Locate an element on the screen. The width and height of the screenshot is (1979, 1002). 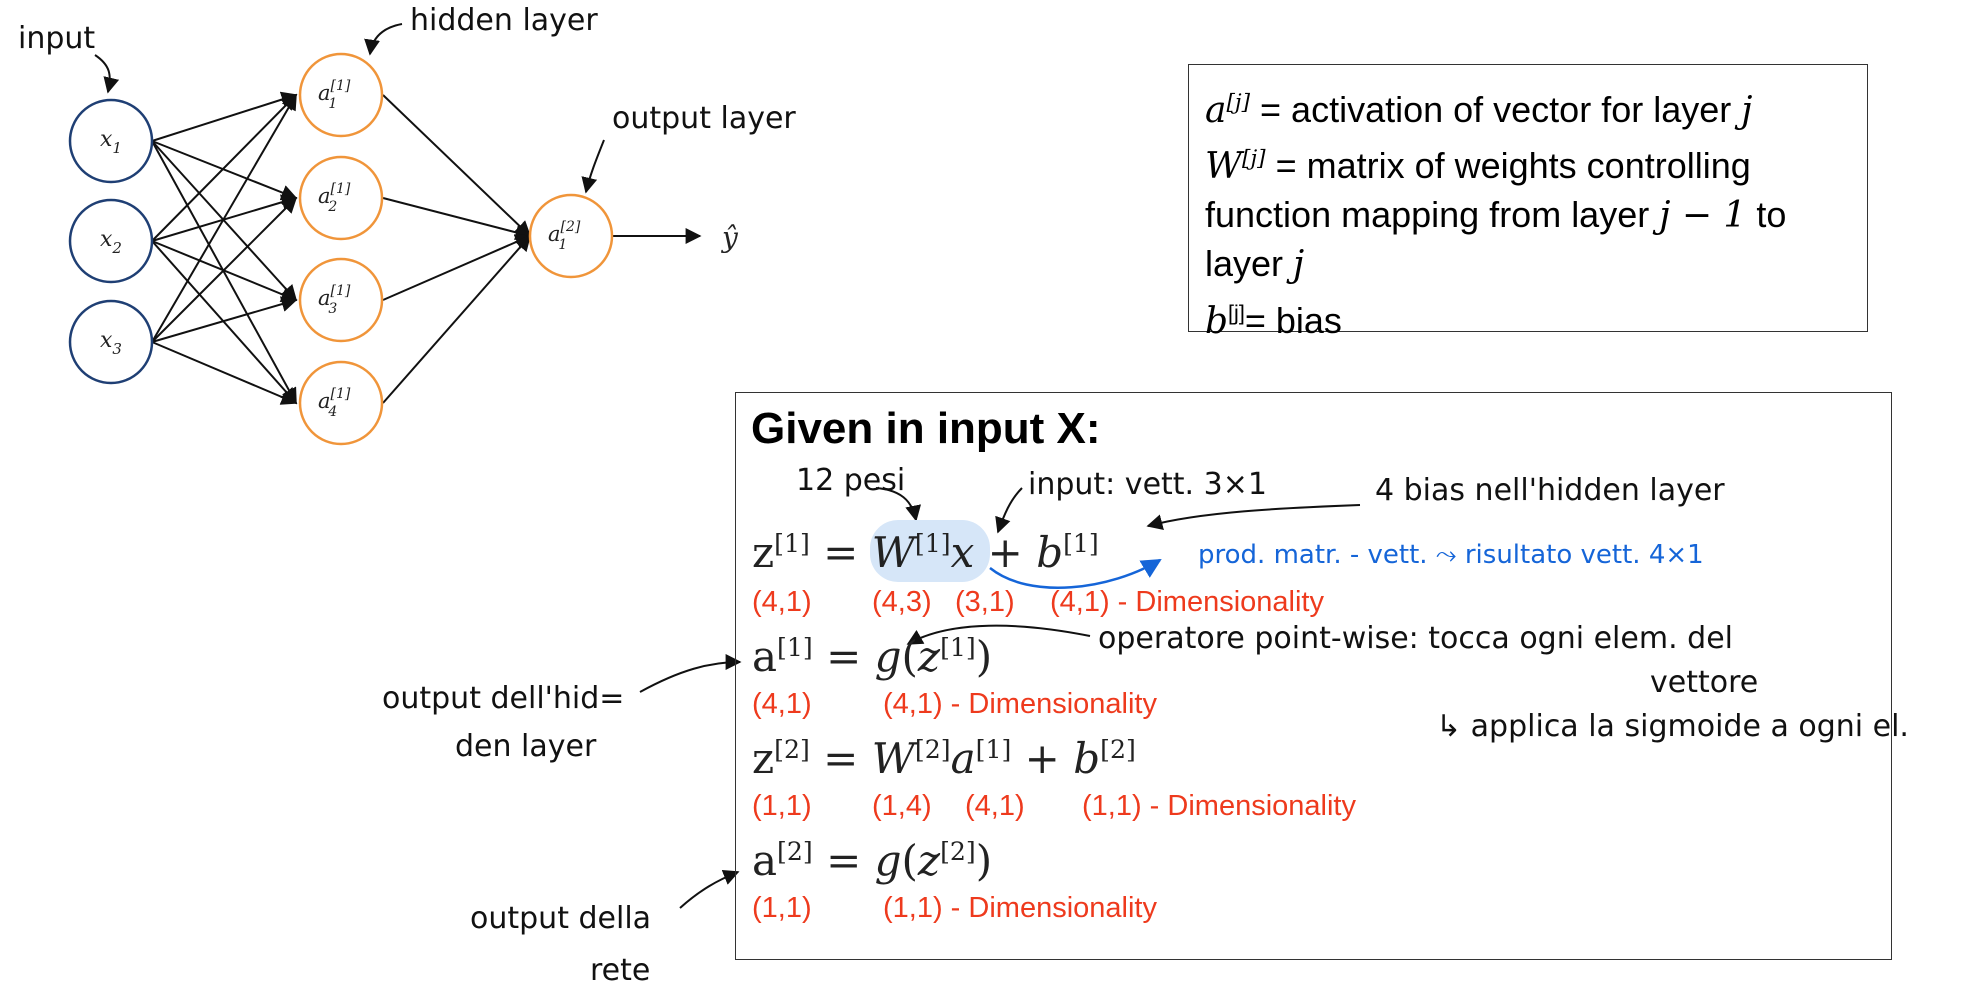
hidden-annotation-arrow is located at coordinates (383, 39).